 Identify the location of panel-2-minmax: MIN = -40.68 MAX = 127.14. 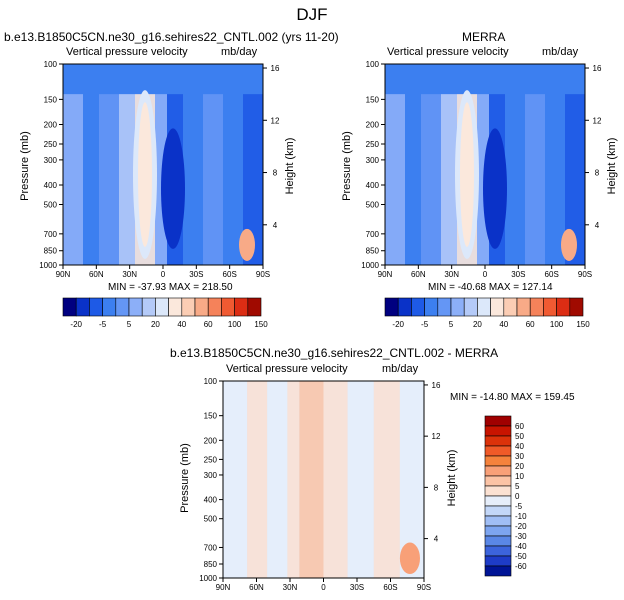
(490, 287).